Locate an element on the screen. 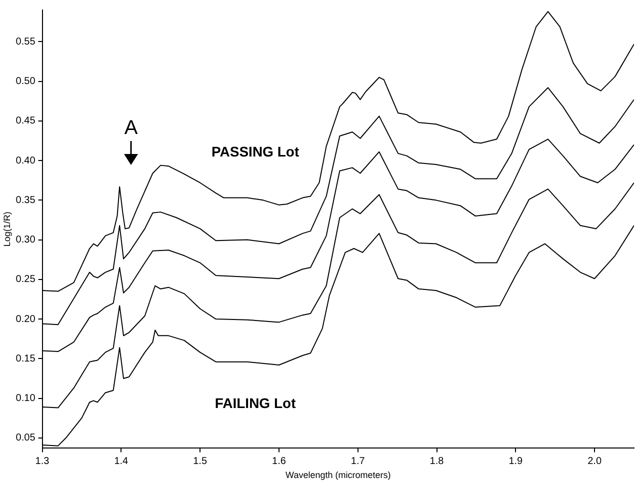 Image resolution: width=636 pixels, height=481 pixels. y-tick-label: 0.15 is located at coordinates (26, 358).